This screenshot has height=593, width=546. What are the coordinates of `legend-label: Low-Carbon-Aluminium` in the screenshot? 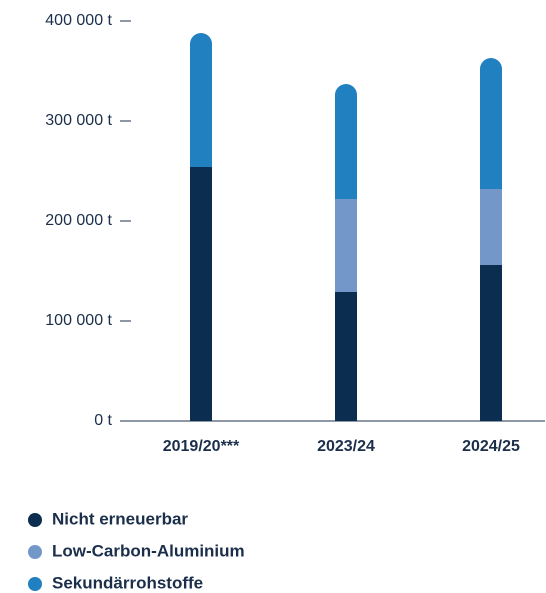 It's located at (148, 550).